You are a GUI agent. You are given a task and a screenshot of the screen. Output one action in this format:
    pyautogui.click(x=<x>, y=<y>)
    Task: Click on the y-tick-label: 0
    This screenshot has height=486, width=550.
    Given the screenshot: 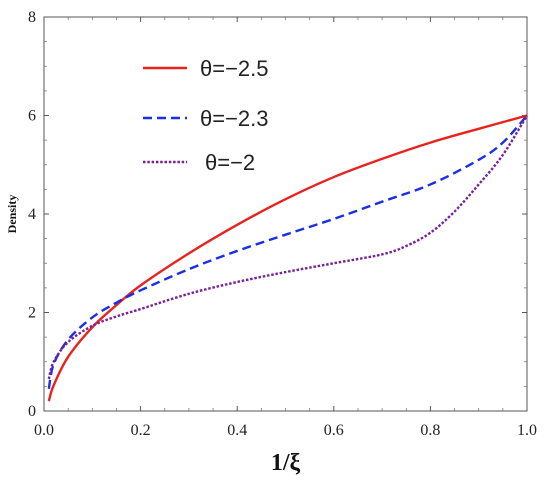 What is the action you would take?
    pyautogui.click(x=32, y=411)
    